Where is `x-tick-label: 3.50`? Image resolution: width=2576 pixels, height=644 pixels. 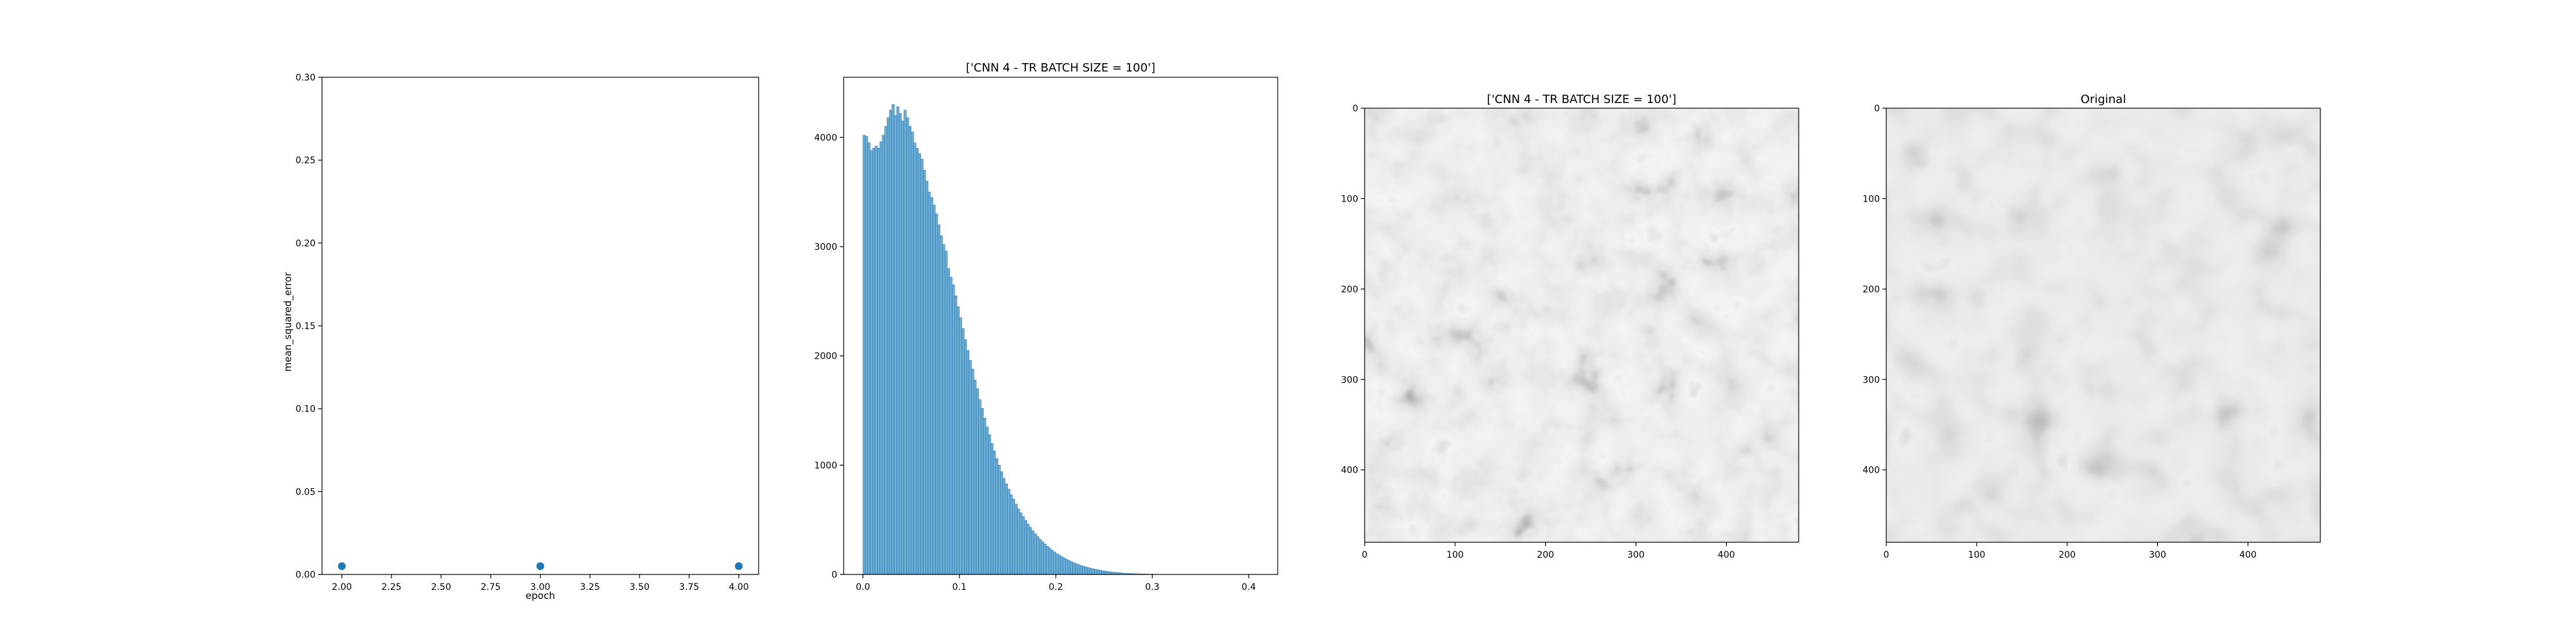
x-tick-label: 3.50 is located at coordinates (640, 587).